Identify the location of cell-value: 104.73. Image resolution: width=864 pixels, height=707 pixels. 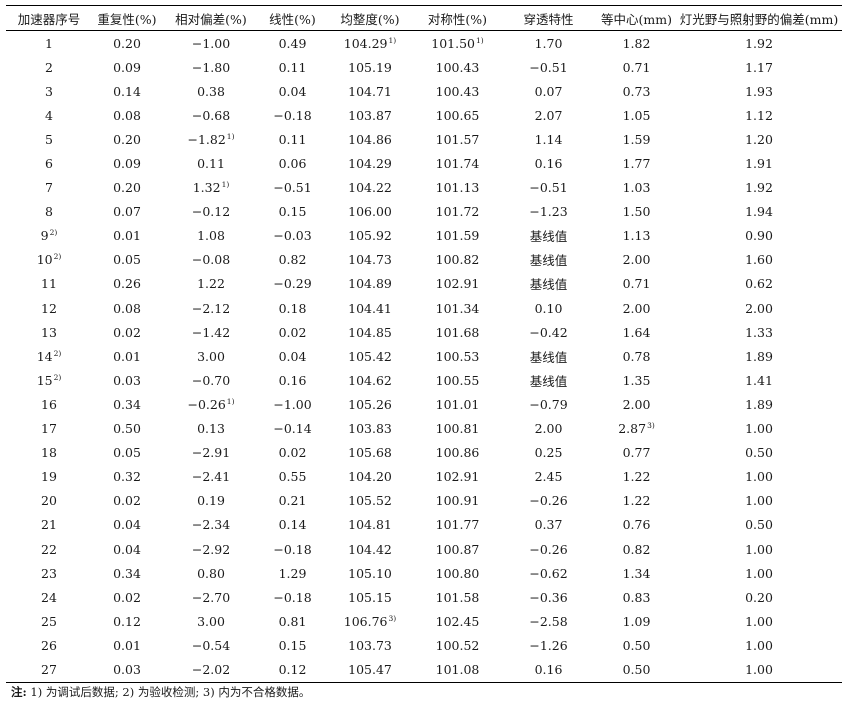
(370, 260).